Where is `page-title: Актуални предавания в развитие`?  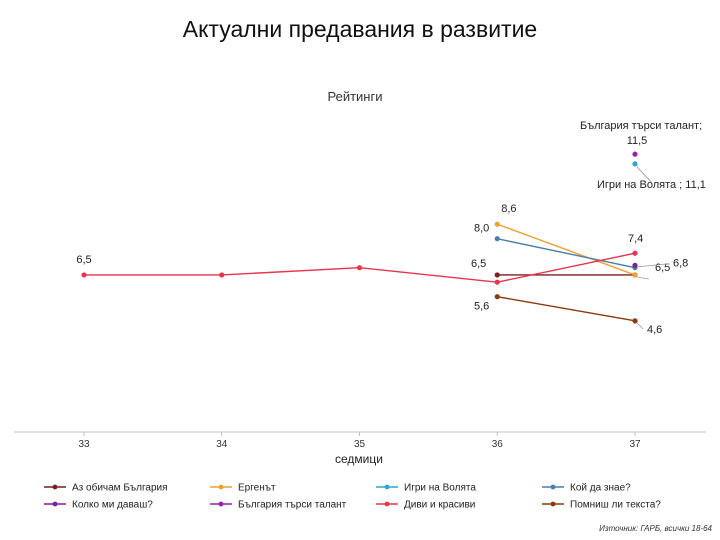
page-title: Актуални предавания в развитие is located at coordinates (360, 29).